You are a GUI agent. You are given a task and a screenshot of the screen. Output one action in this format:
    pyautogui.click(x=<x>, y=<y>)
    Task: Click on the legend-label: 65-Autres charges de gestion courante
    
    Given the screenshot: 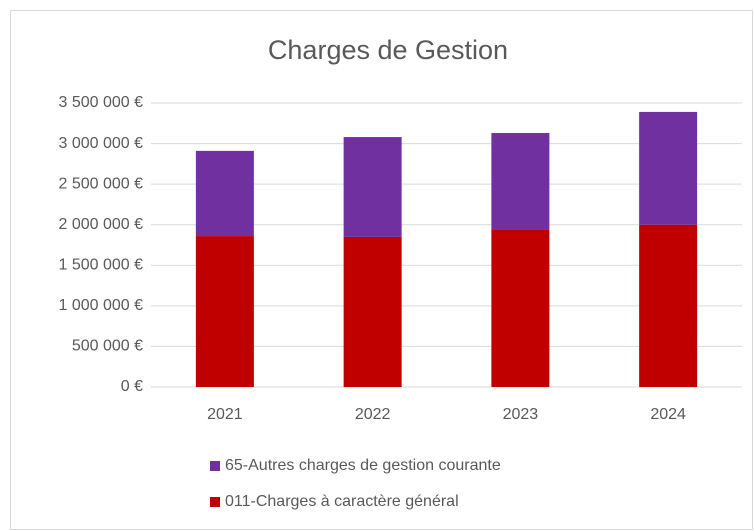 What is the action you would take?
    pyautogui.click(x=363, y=465)
    